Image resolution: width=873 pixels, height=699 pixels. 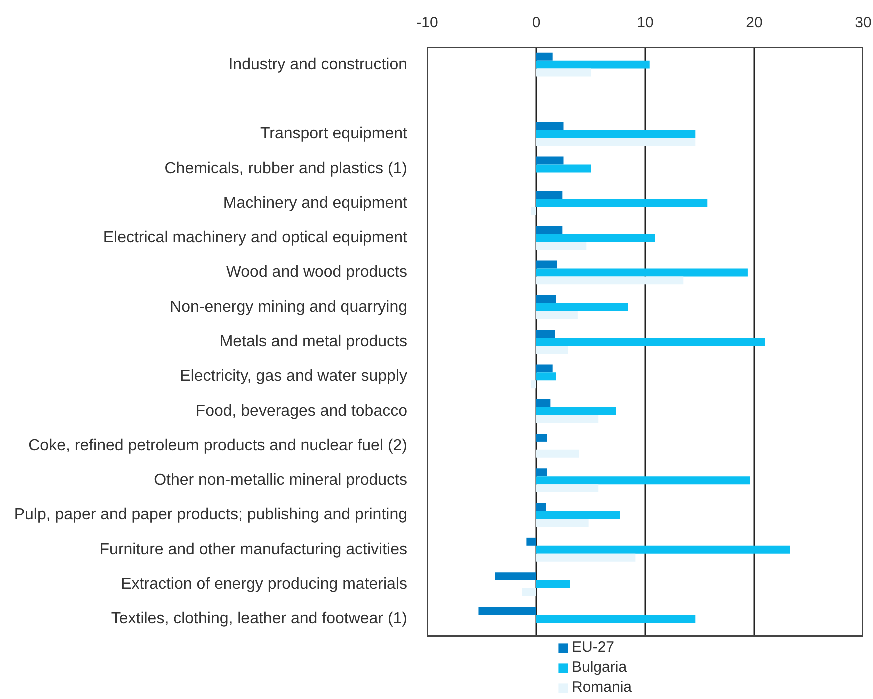 I want to click on y-tick-label: Machinery and equipment, so click(x=315, y=203).